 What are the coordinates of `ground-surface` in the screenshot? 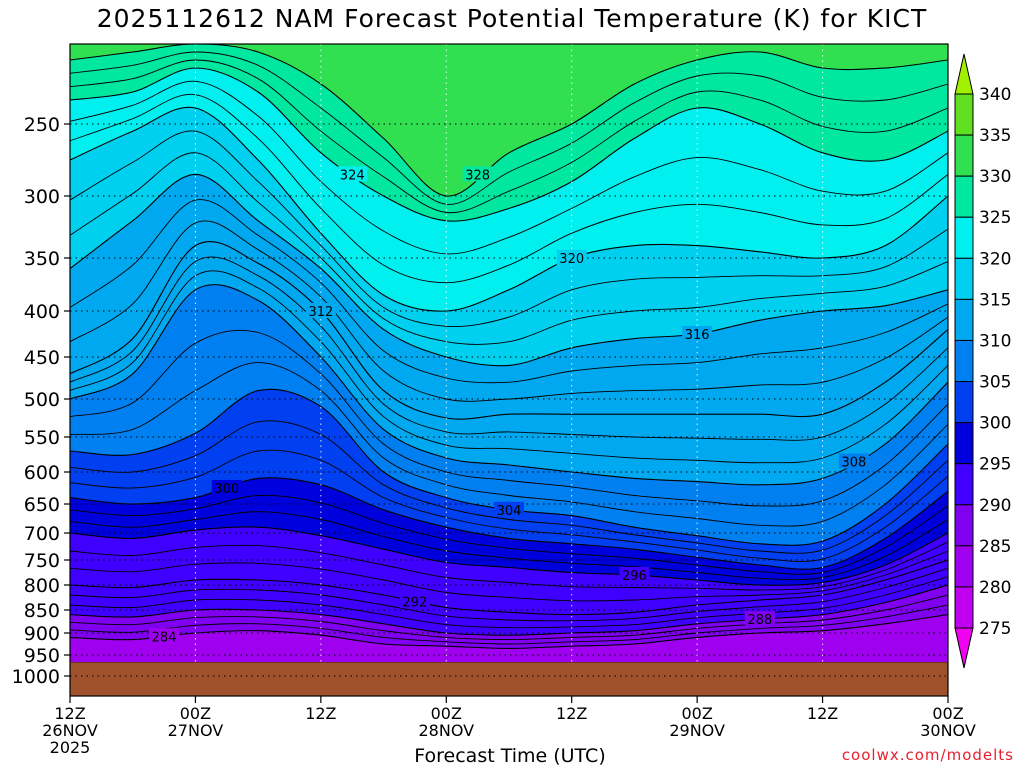 It's located at (509, 679).